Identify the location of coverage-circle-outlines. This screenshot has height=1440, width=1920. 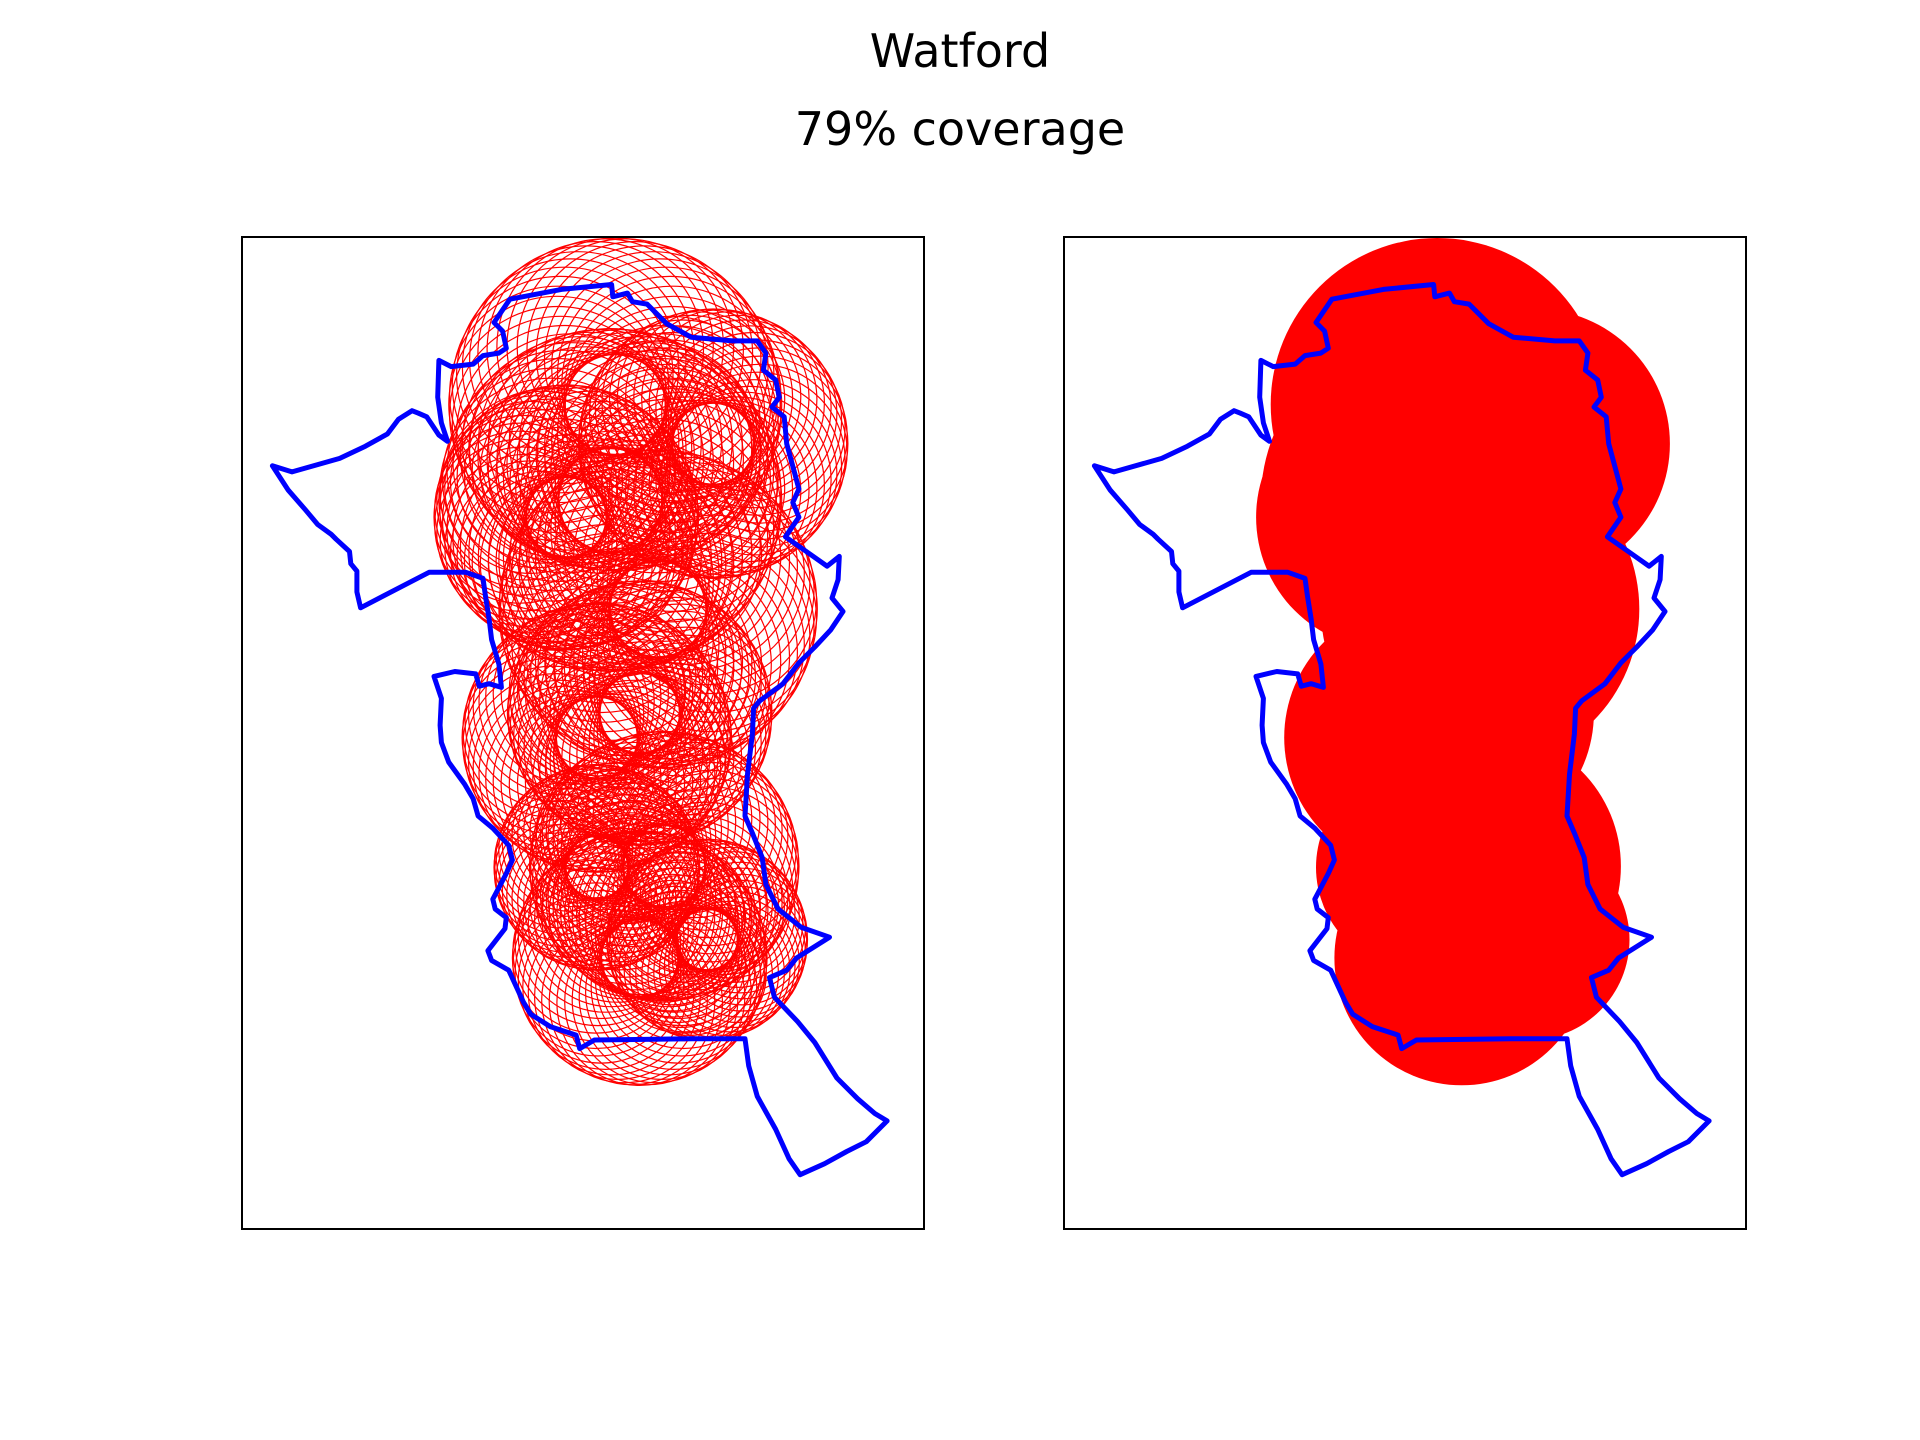
(641, 662).